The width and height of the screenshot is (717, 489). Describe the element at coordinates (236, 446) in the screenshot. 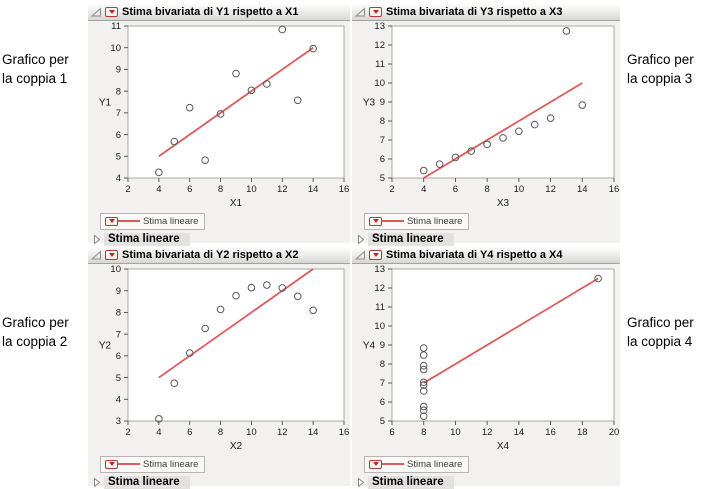

I see `svg-text: X2` at that location.